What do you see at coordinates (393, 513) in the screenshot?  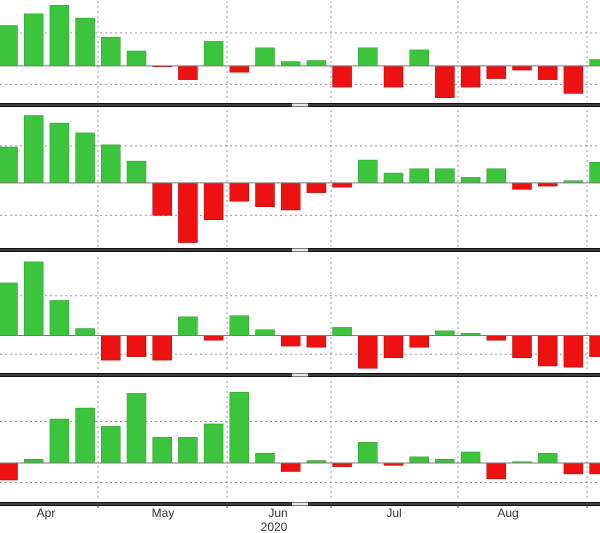 I see `x-tick-label-jul: Jul` at bounding box center [393, 513].